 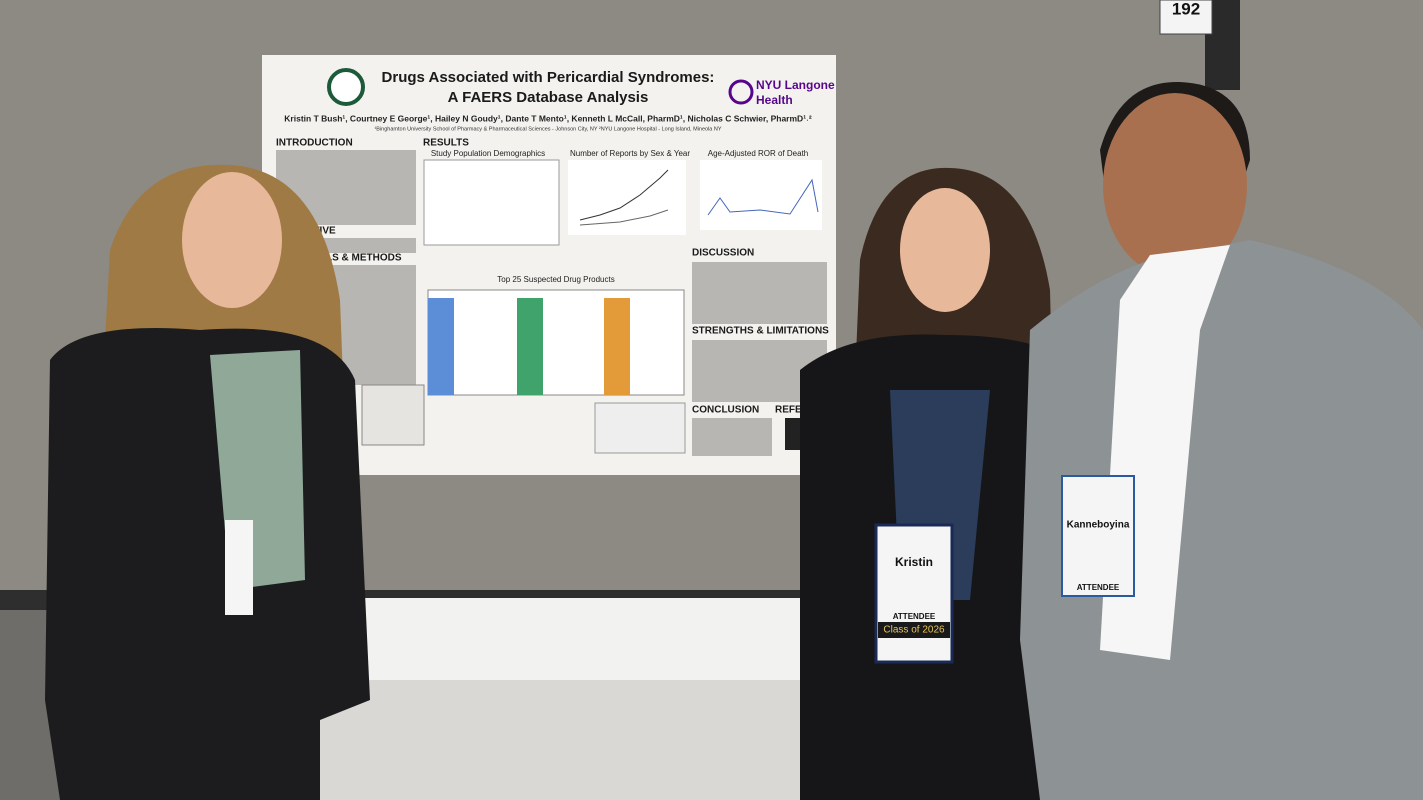 I want to click on legend-box, so click(x=640, y=428).